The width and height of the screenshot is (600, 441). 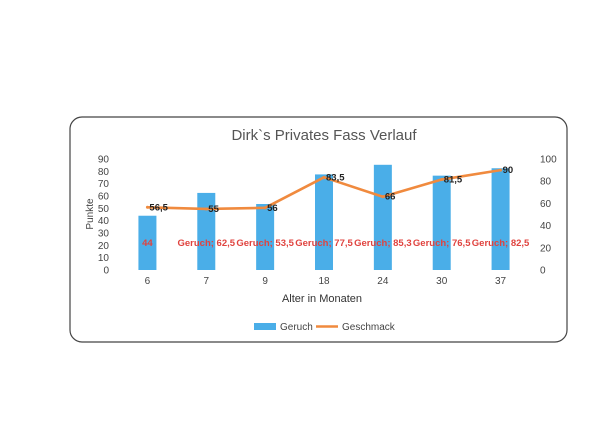 What do you see at coordinates (104, 258) in the screenshot?
I see `left-tick-10: 10` at bounding box center [104, 258].